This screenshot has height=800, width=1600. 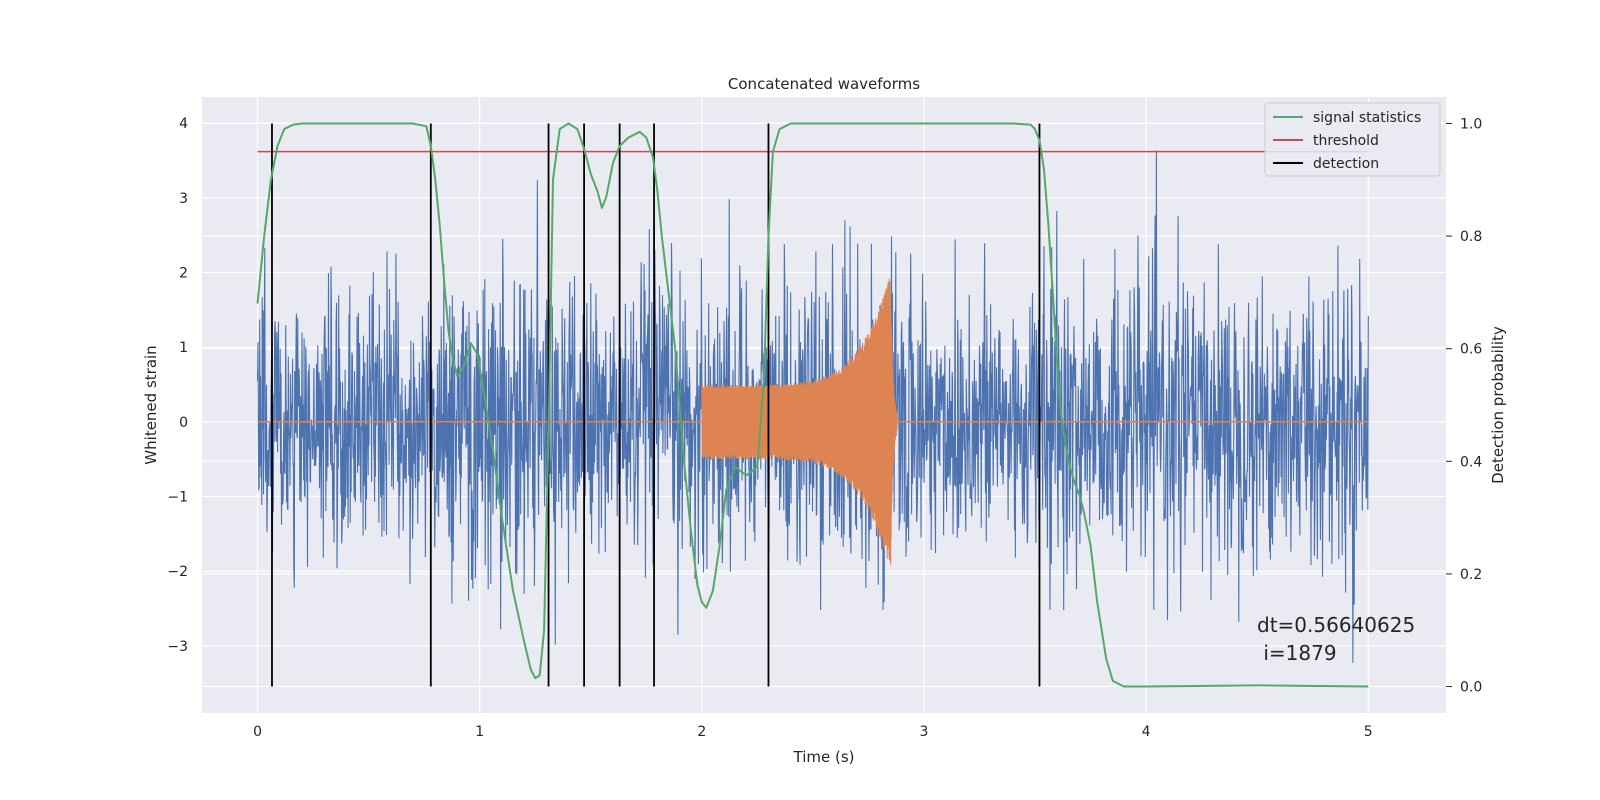 What do you see at coordinates (1336, 625) in the screenshot?
I see `annotation-dt: dt=0.56640625` at bounding box center [1336, 625].